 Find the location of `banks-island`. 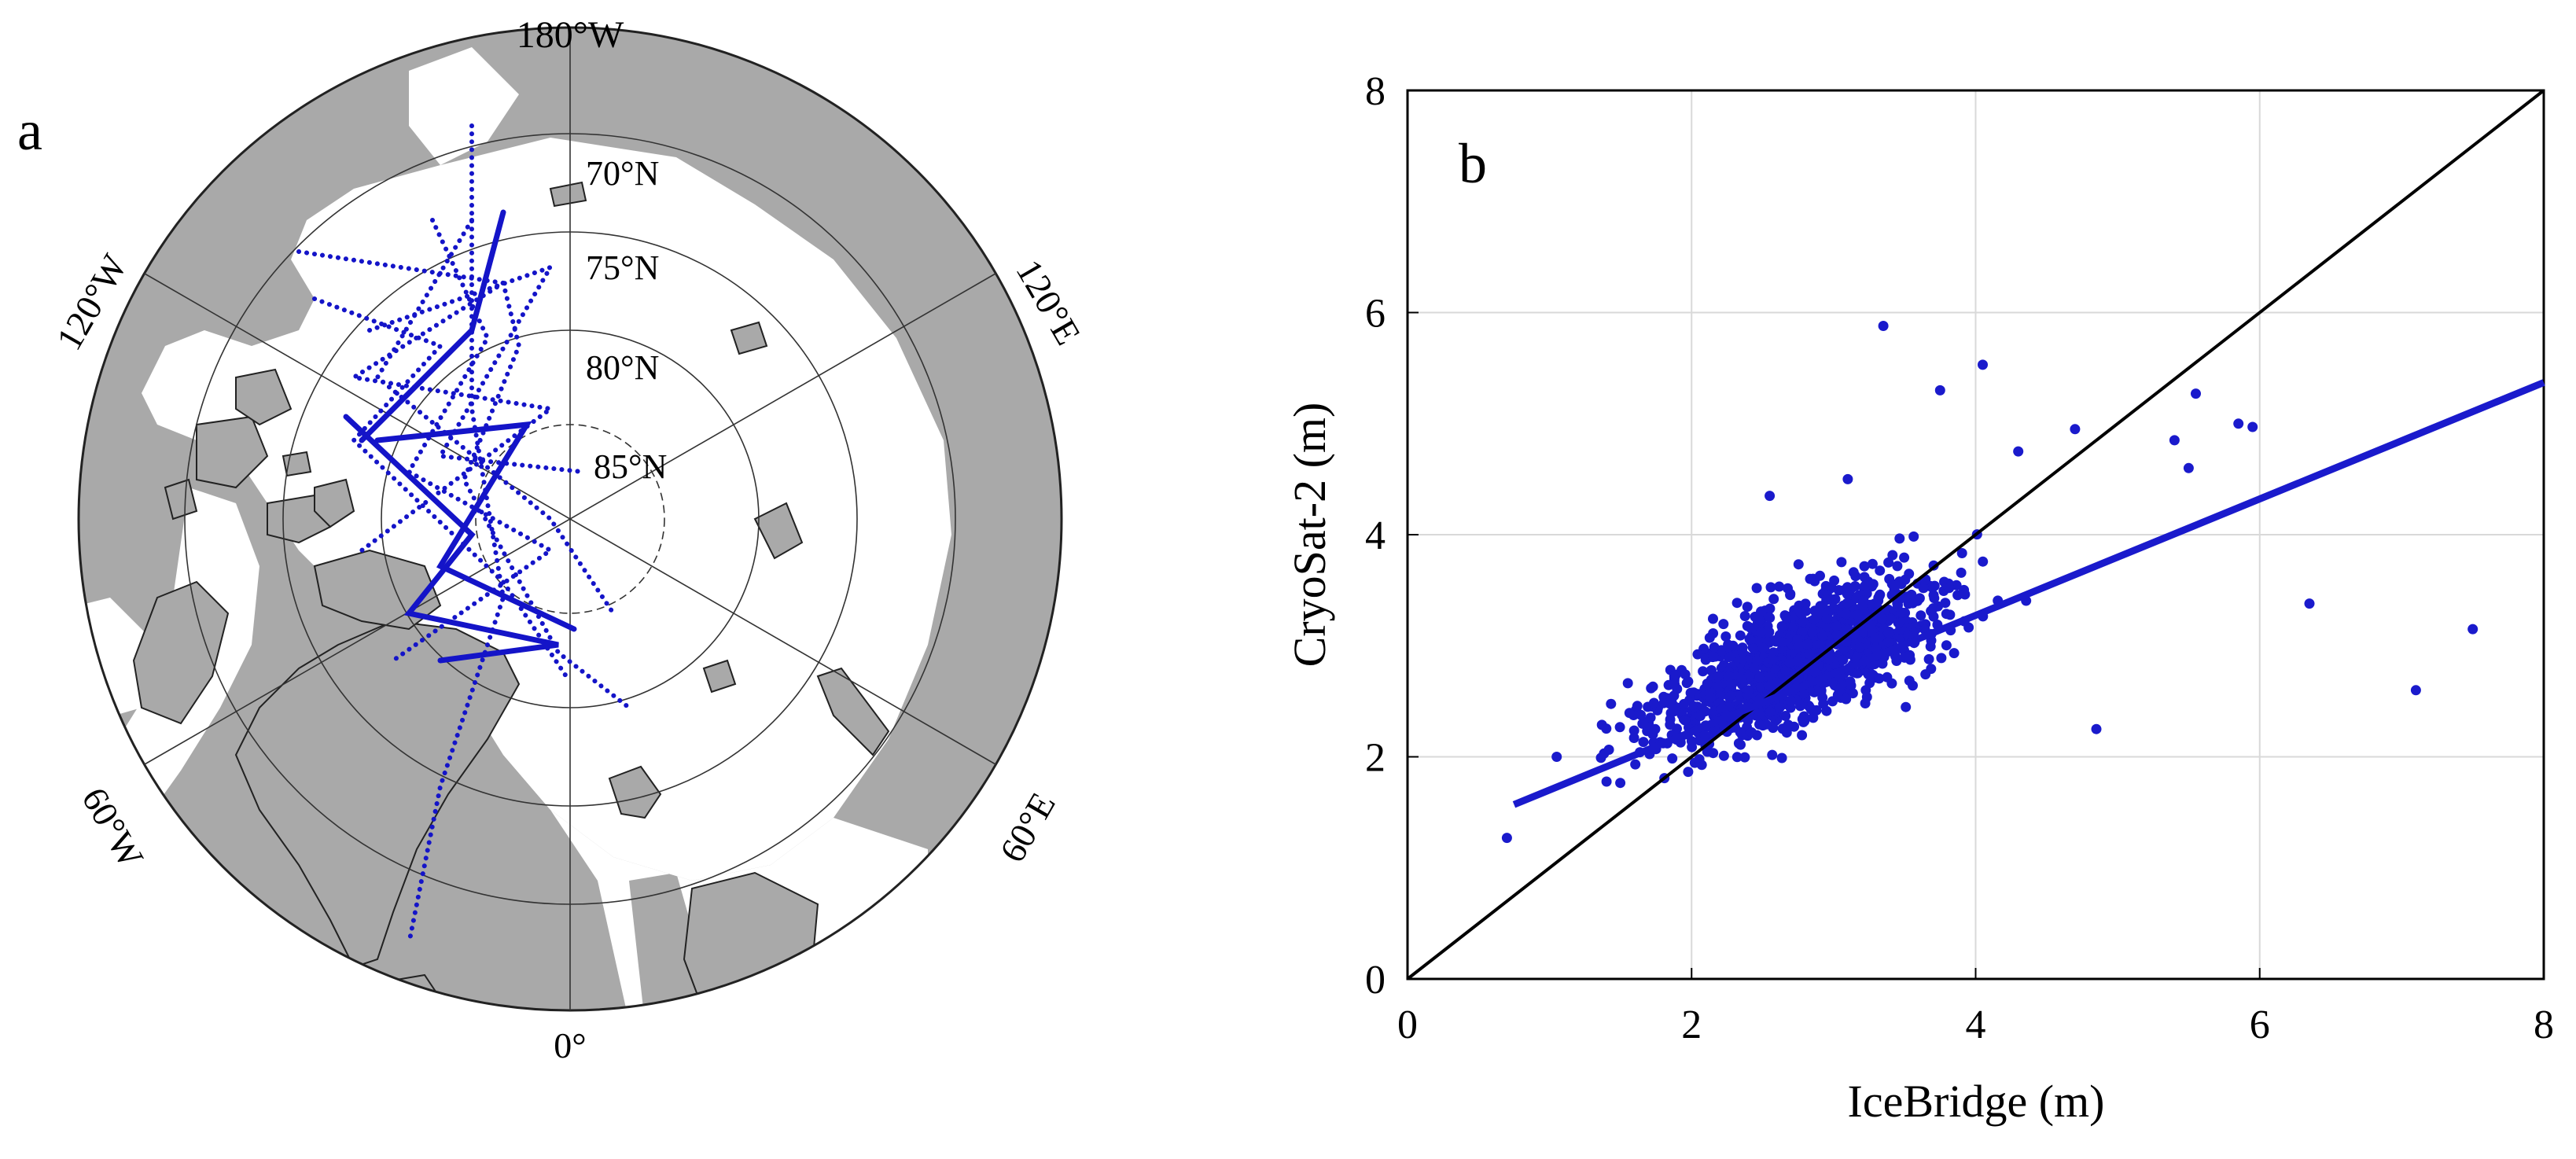

banks-island is located at coordinates (264, 397).